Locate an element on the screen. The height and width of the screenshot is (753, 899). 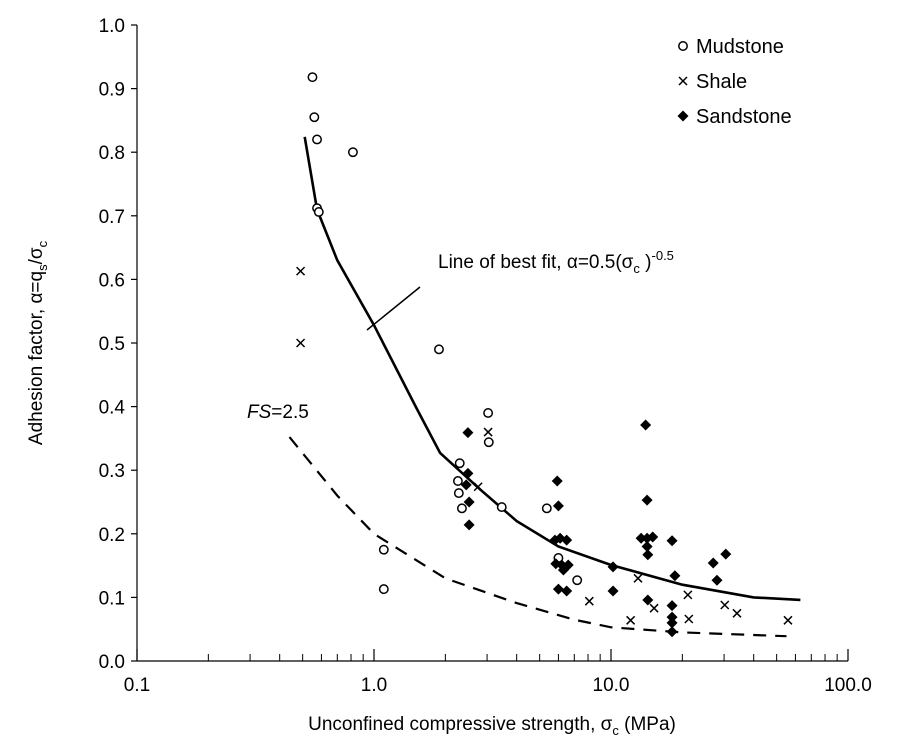
y-axis-label: Adhesion factor, α=qs/σc is located at coordinates (38, 342).